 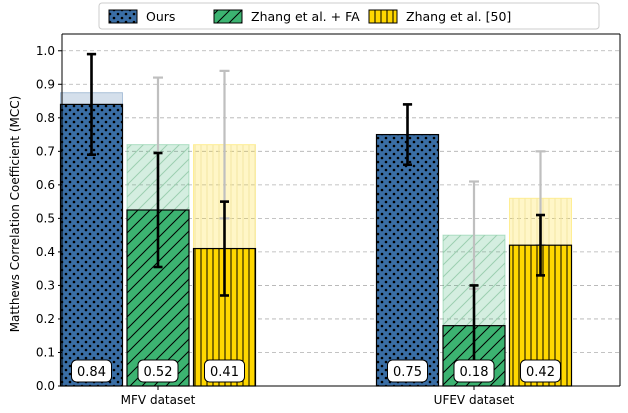 What do you see at coordinates (45, 185) in the screenshot?
I see `y-tick-label: 0.6` at bounding box center [45, 185].